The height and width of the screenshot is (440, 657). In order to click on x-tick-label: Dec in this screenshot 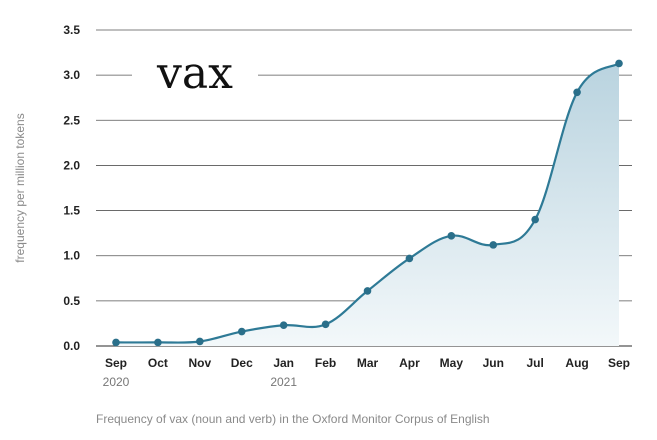, I will do `click(242, 363)`.